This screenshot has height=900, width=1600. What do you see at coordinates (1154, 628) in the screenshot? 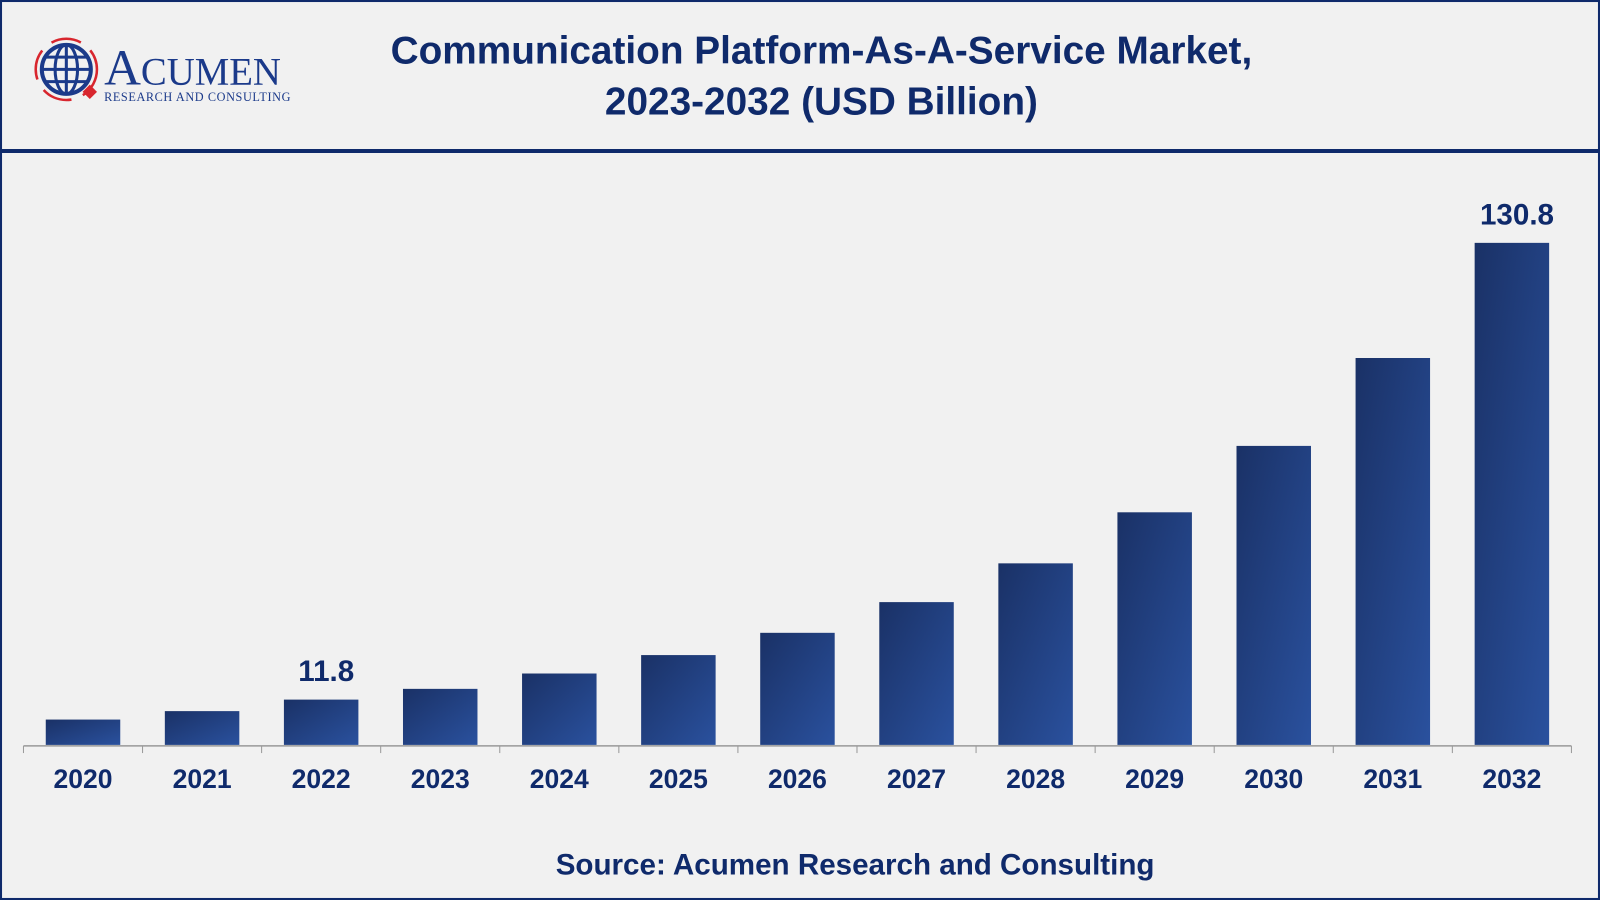
I see `bar-2029` at bounding box center [1154, 628].